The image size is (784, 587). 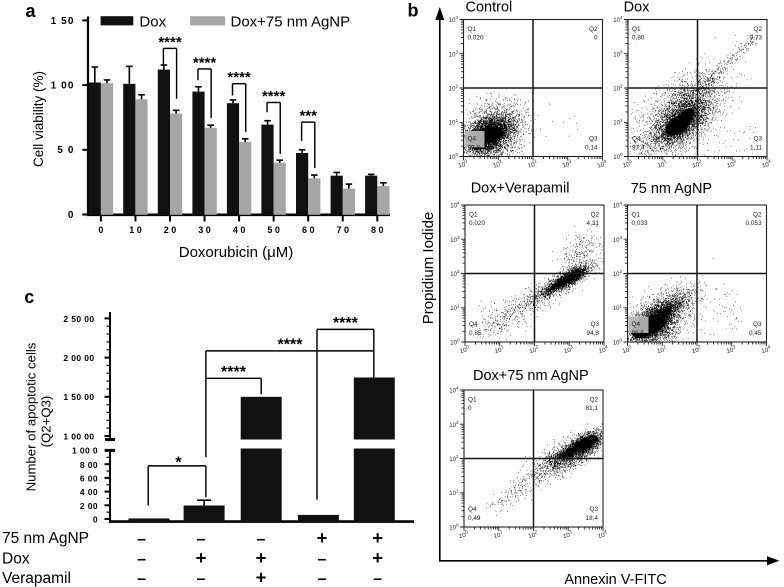 What do you see at coordinates (592, 408) in the screenshot?
I see `svg-text: 81,1` at bounding box center [592, 408].